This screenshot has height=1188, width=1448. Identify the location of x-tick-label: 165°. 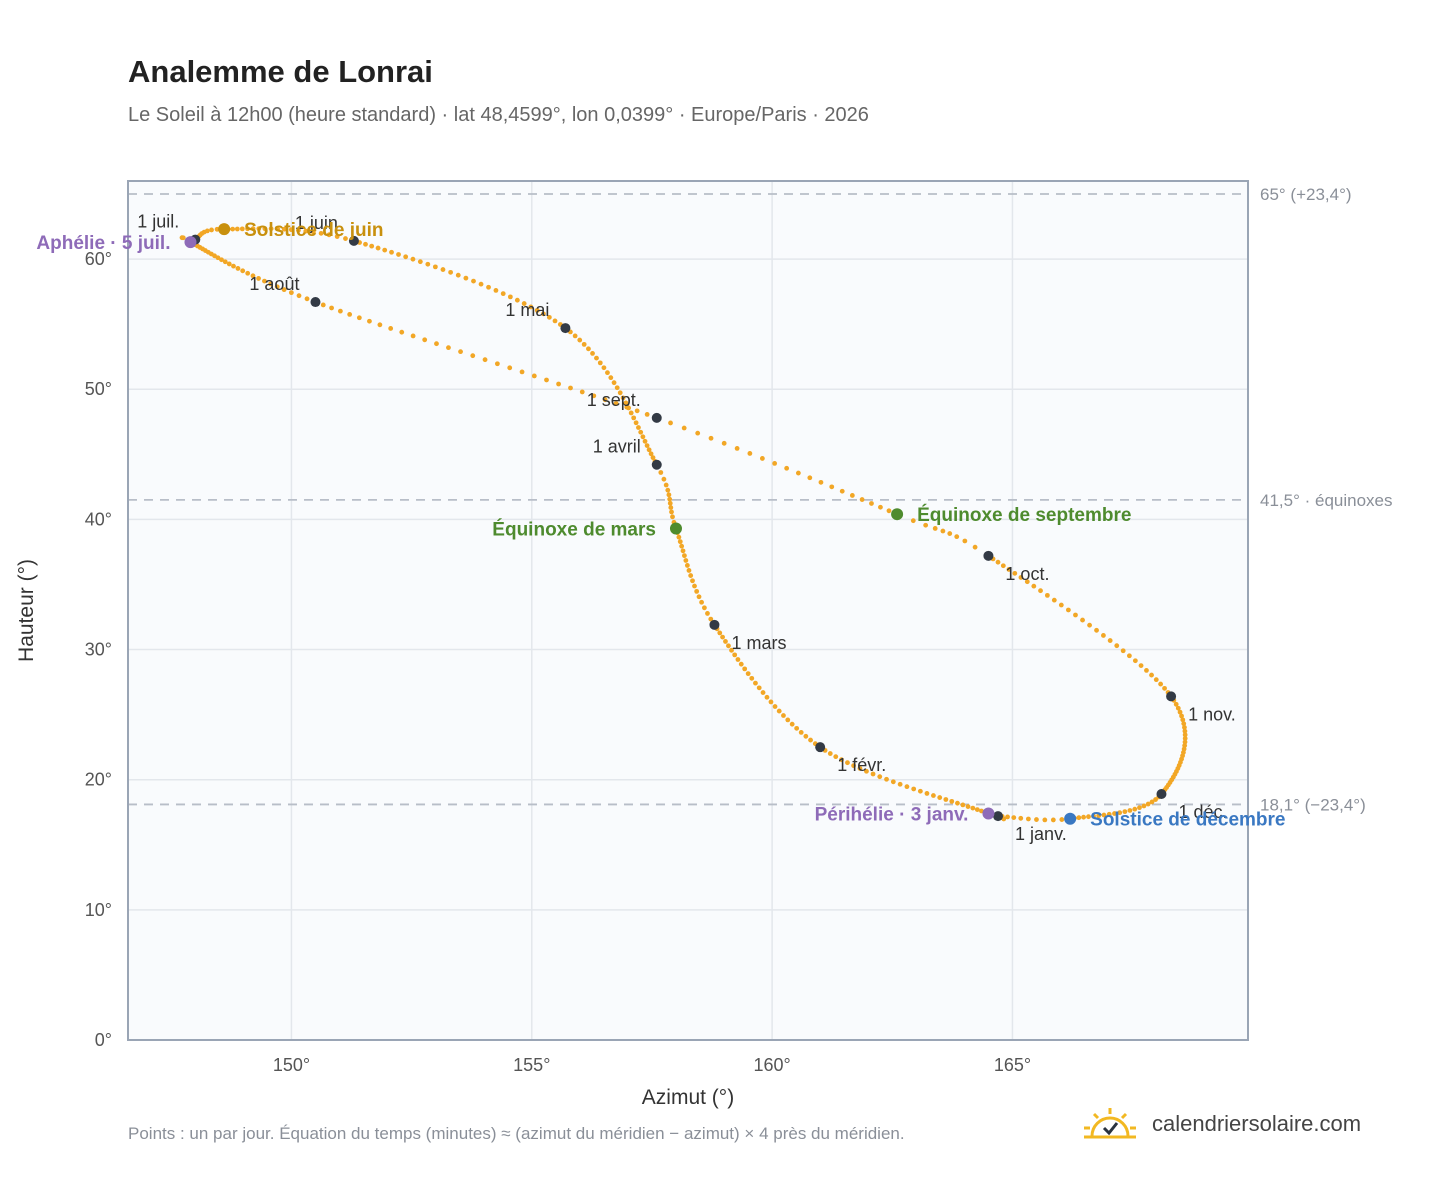
(1012, 1065).